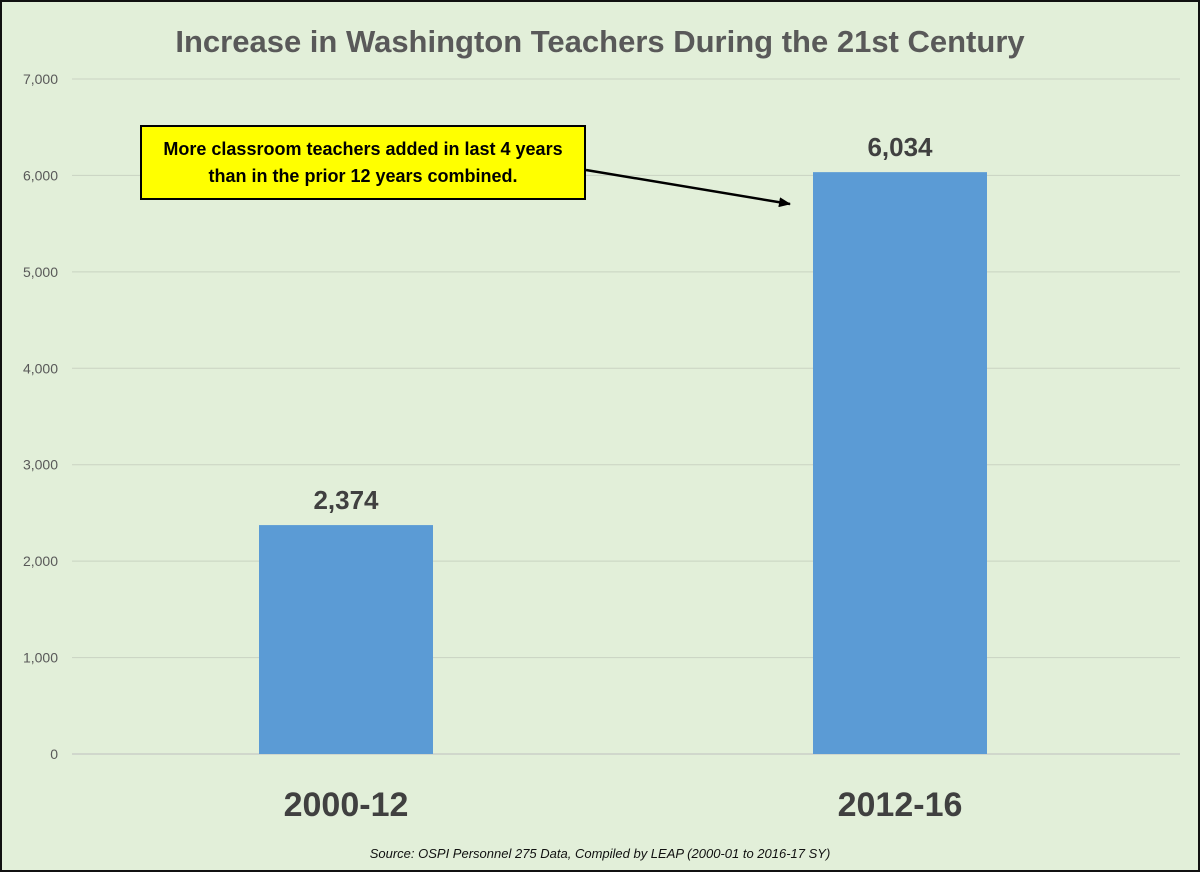 This screenshot has width=1200, height=872. I want to click on y-tick-label: 3,000, so click(40, 465).